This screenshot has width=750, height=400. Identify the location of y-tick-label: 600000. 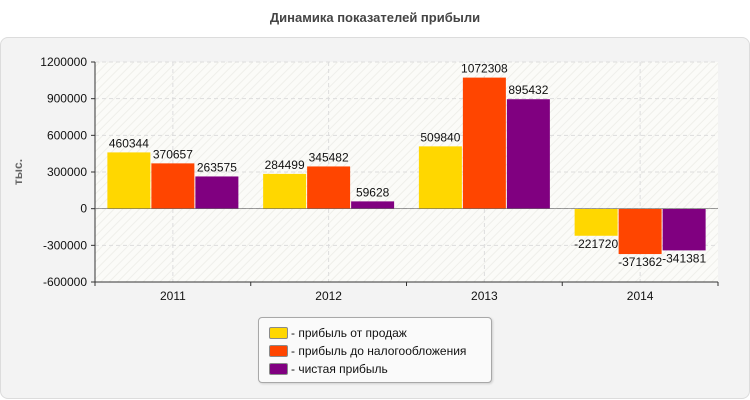
(67, 135).